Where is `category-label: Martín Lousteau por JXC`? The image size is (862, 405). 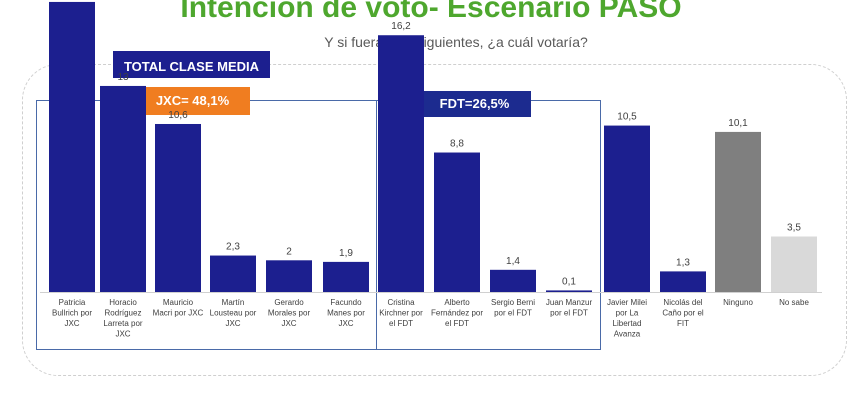
category-label: Martín Lousteau por JXC is located at coordinates (233, 313).